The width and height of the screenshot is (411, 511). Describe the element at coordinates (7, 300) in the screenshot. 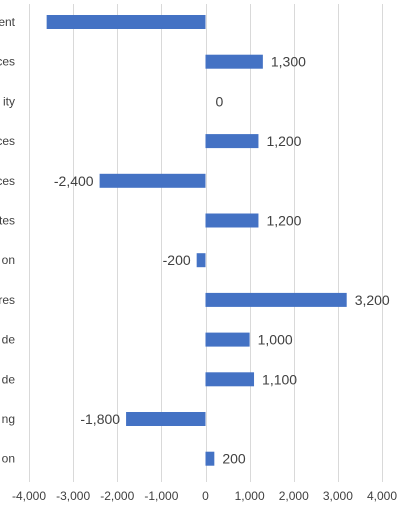

I see `category-label: res` at that location.